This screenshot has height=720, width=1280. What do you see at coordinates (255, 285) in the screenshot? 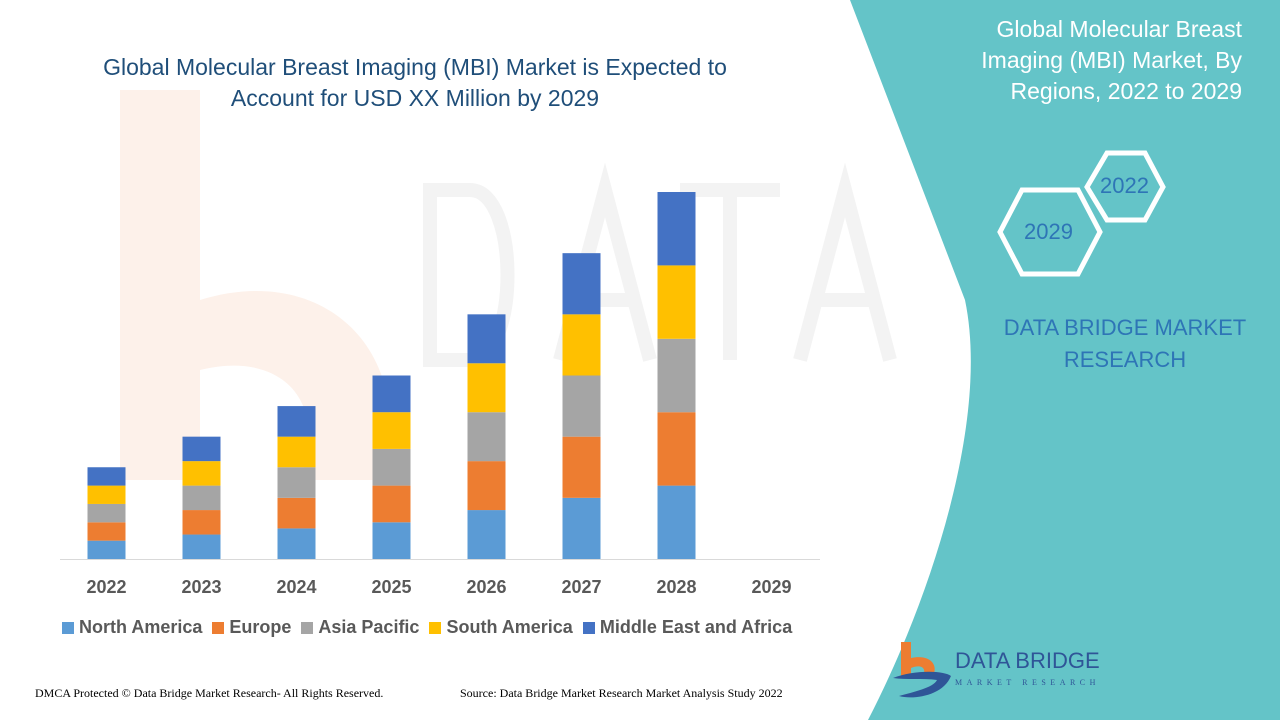
I see `watermark-logo` at bounding box center [255, 285].